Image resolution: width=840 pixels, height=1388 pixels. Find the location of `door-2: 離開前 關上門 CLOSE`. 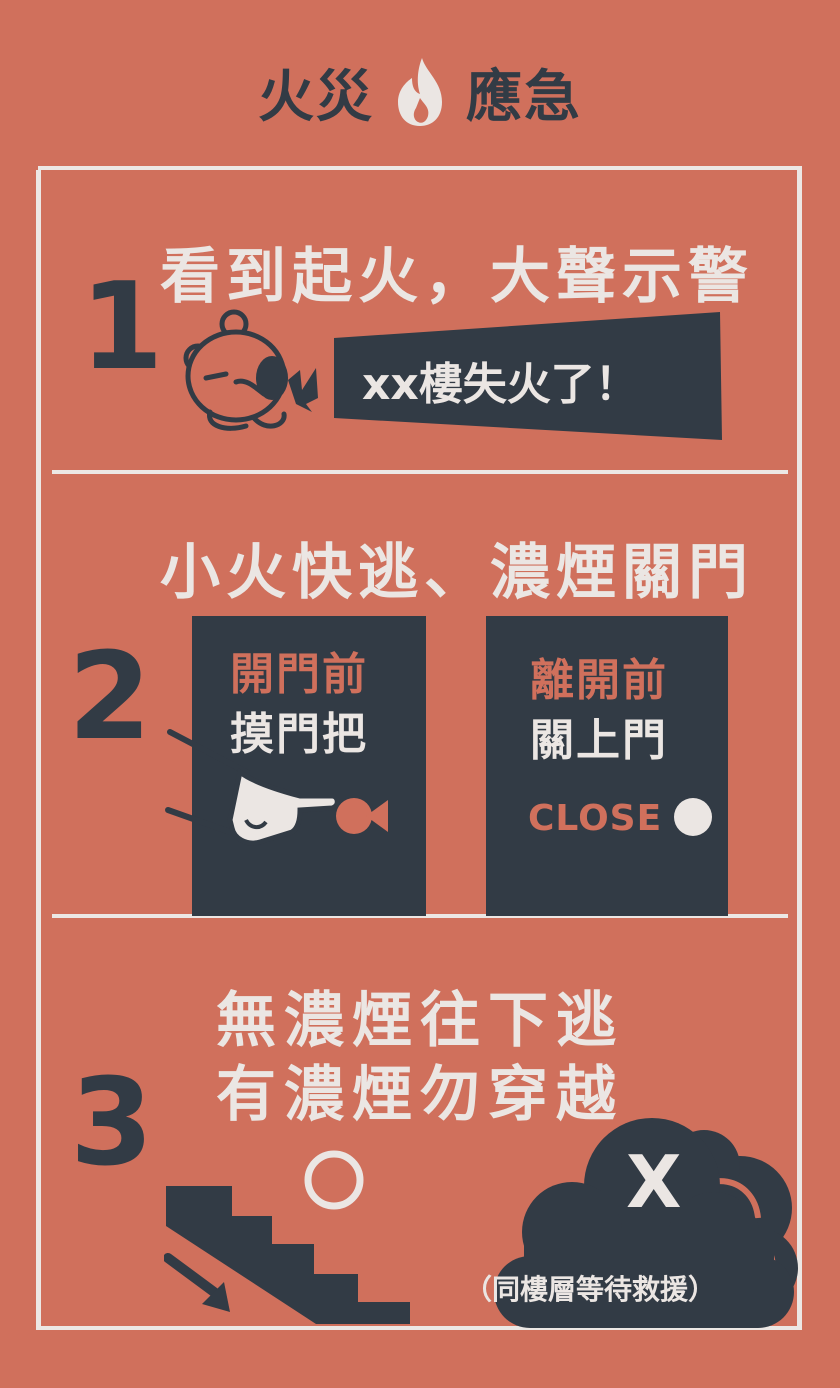

door-2: 離開前 關上門 CLOSE is located at coordinates (607, 766).